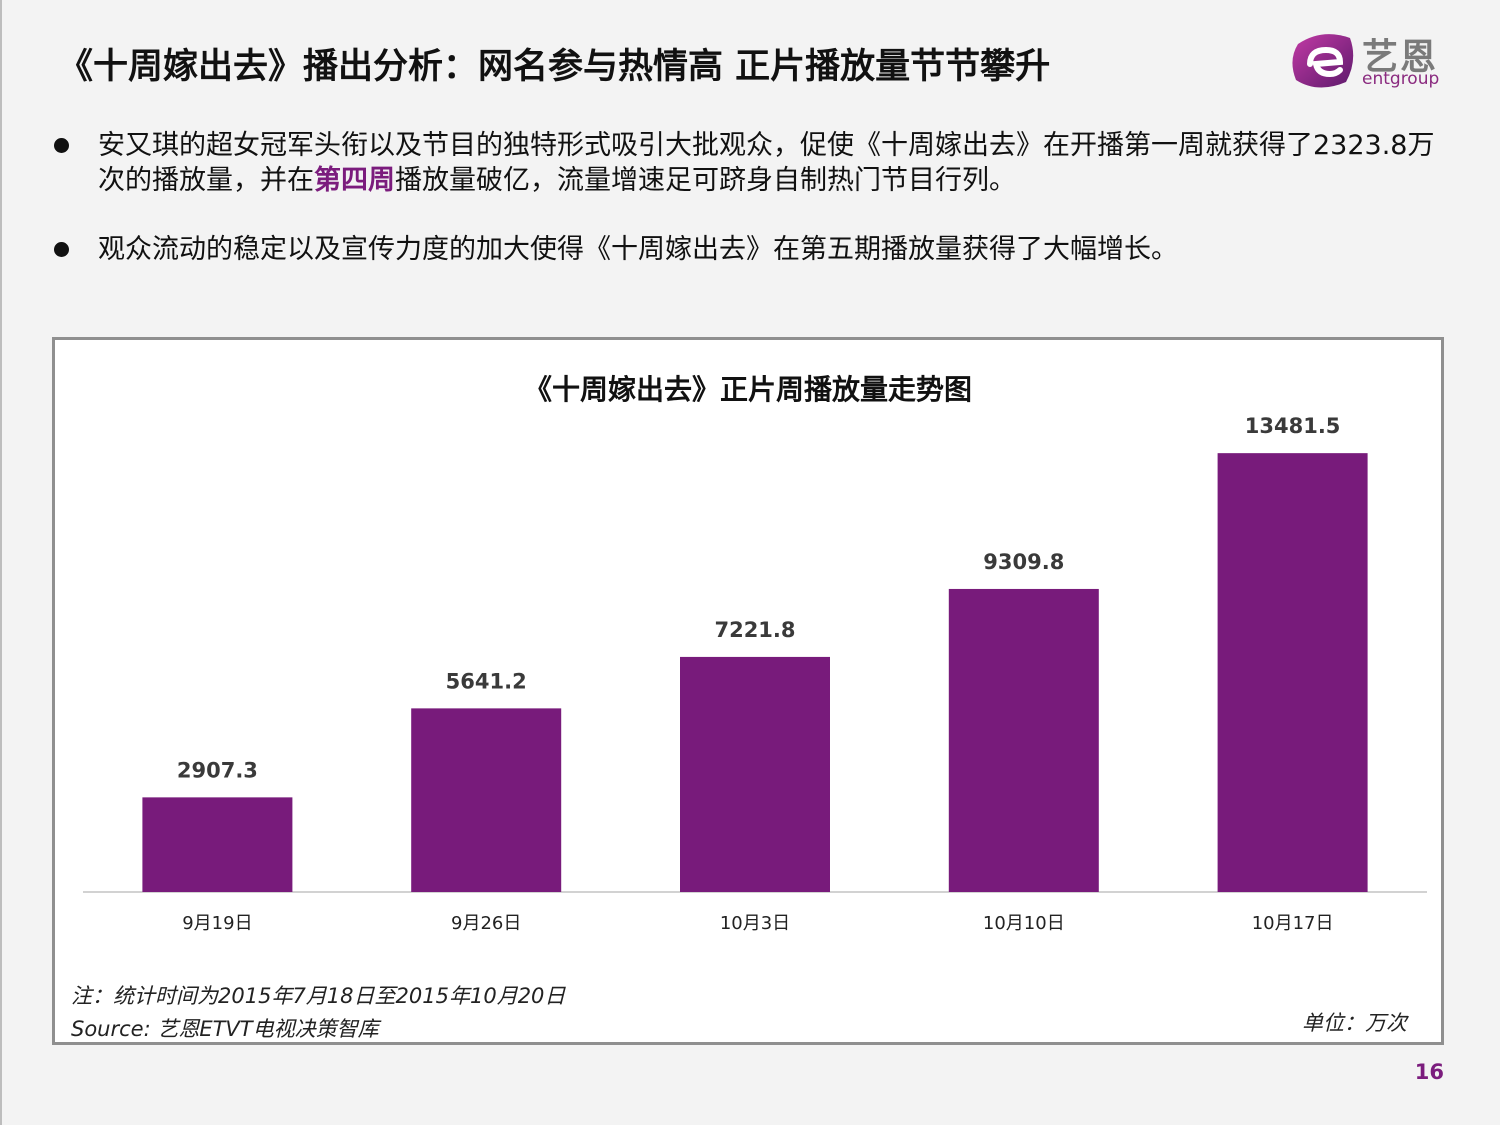 The width and height of the screenshot is (1500, 1125). Describe the element at coordinates (1024, 923) in the screenshot. I see `x-tick-label: 10月10日` at that location.